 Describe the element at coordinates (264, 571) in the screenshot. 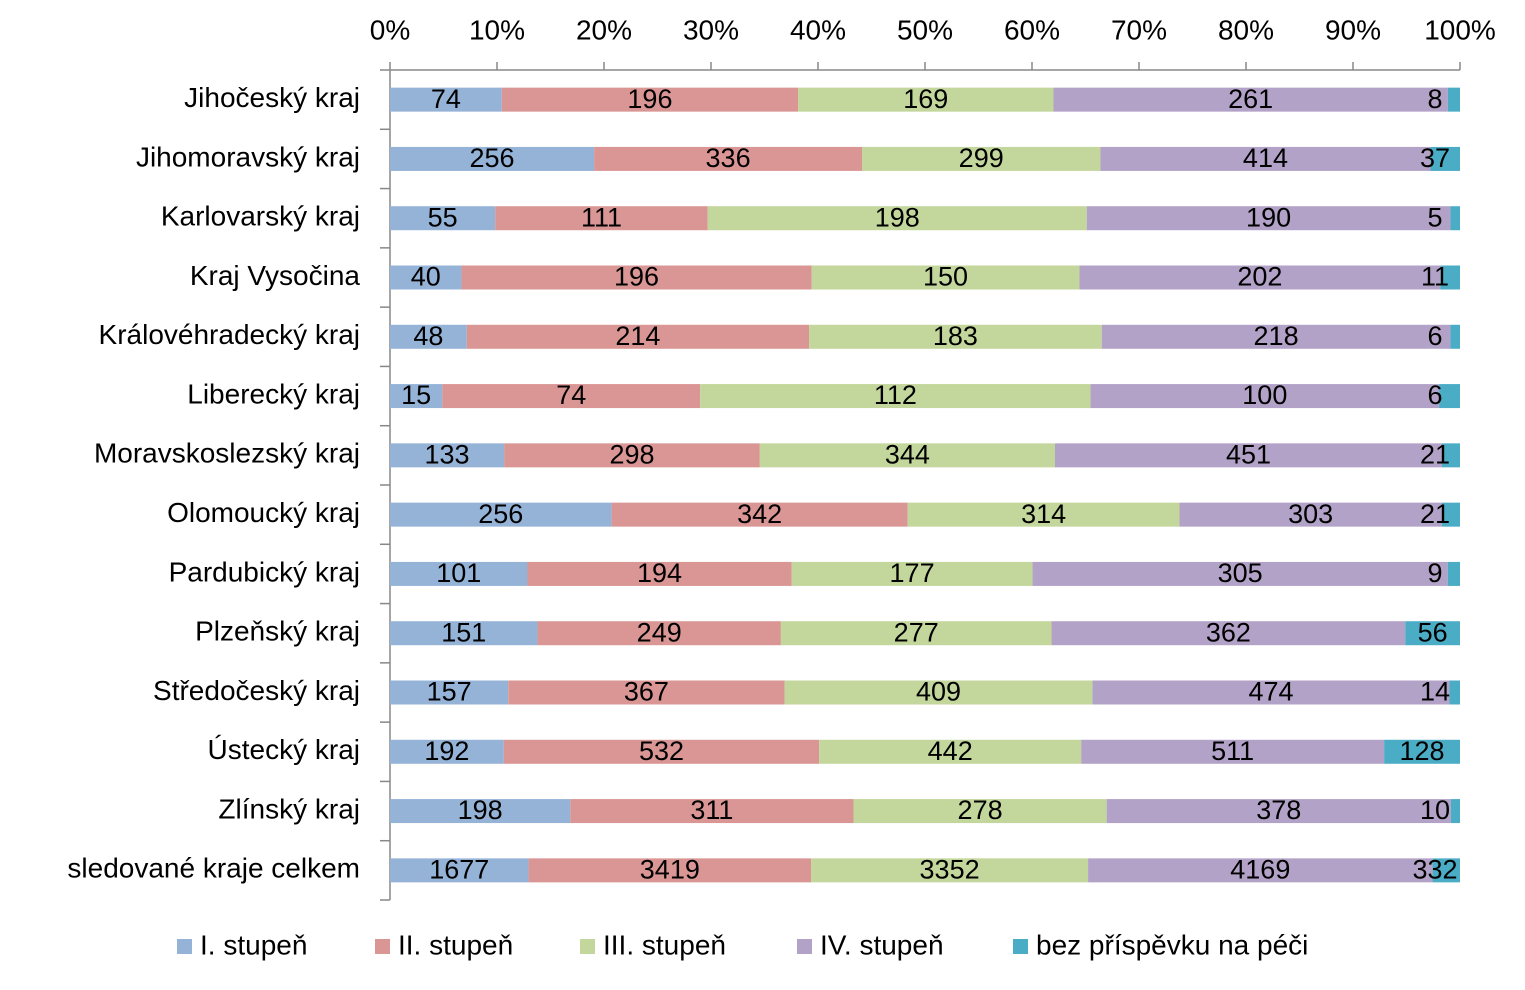

I see `y-tick-label: Pardubický kraj` at that location.